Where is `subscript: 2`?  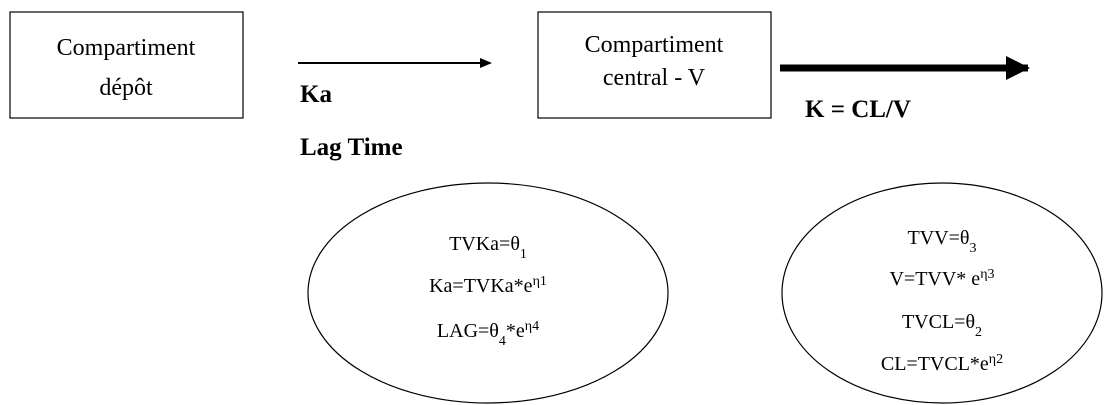
subscript: 2 is located at coordinates (978, 332).